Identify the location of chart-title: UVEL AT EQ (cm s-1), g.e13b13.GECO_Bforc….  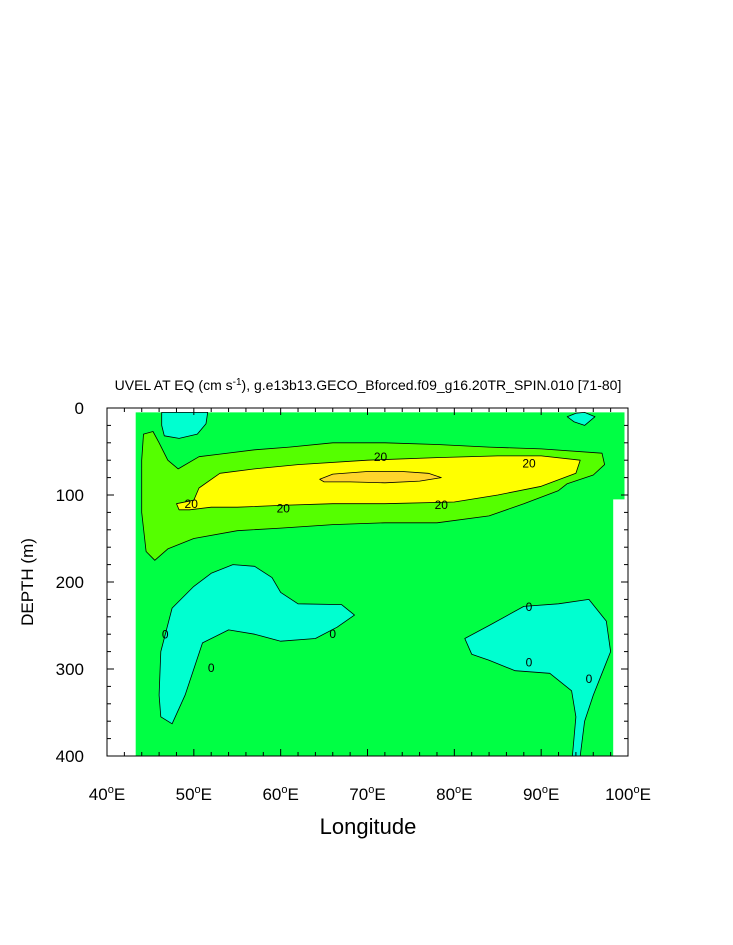
(368, 385).